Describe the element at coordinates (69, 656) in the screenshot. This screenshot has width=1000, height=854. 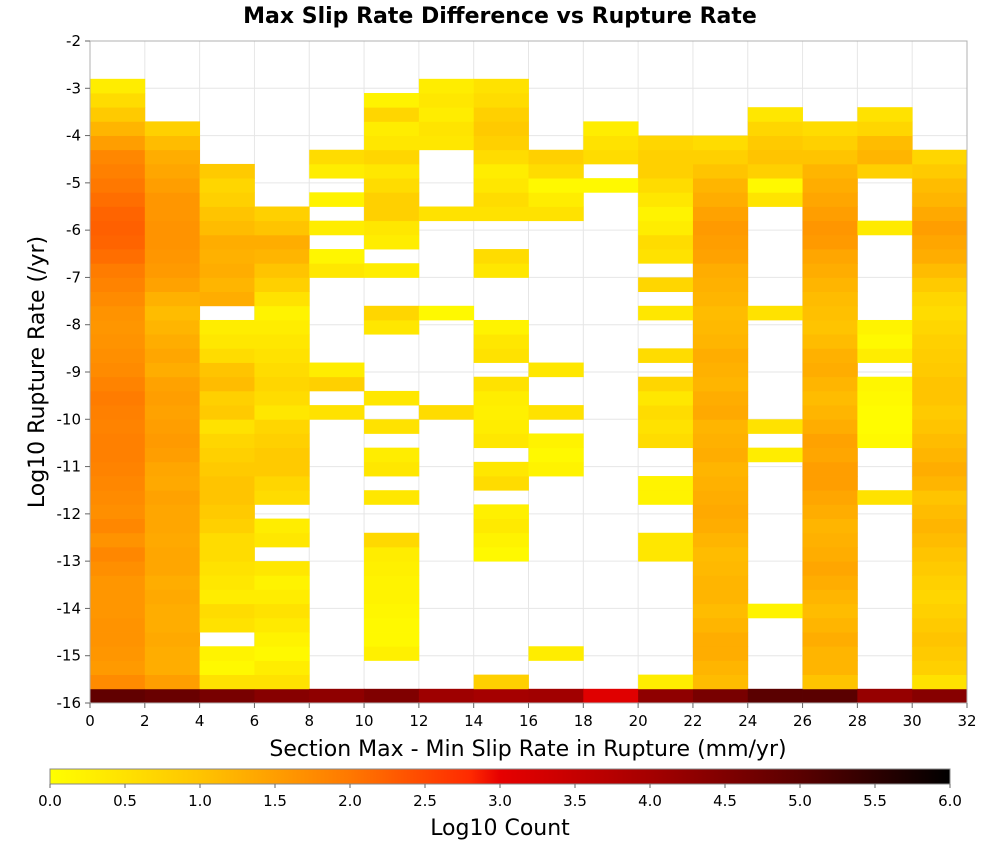
I see `y-tick-label: -15` at that location.